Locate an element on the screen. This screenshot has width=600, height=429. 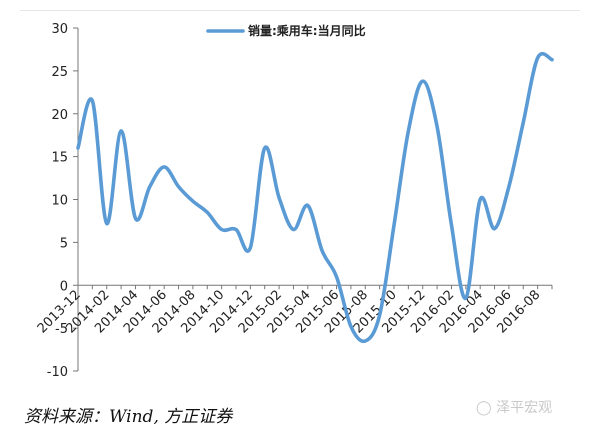
y-tick-label: 10 is located at coordinates (59, 201).